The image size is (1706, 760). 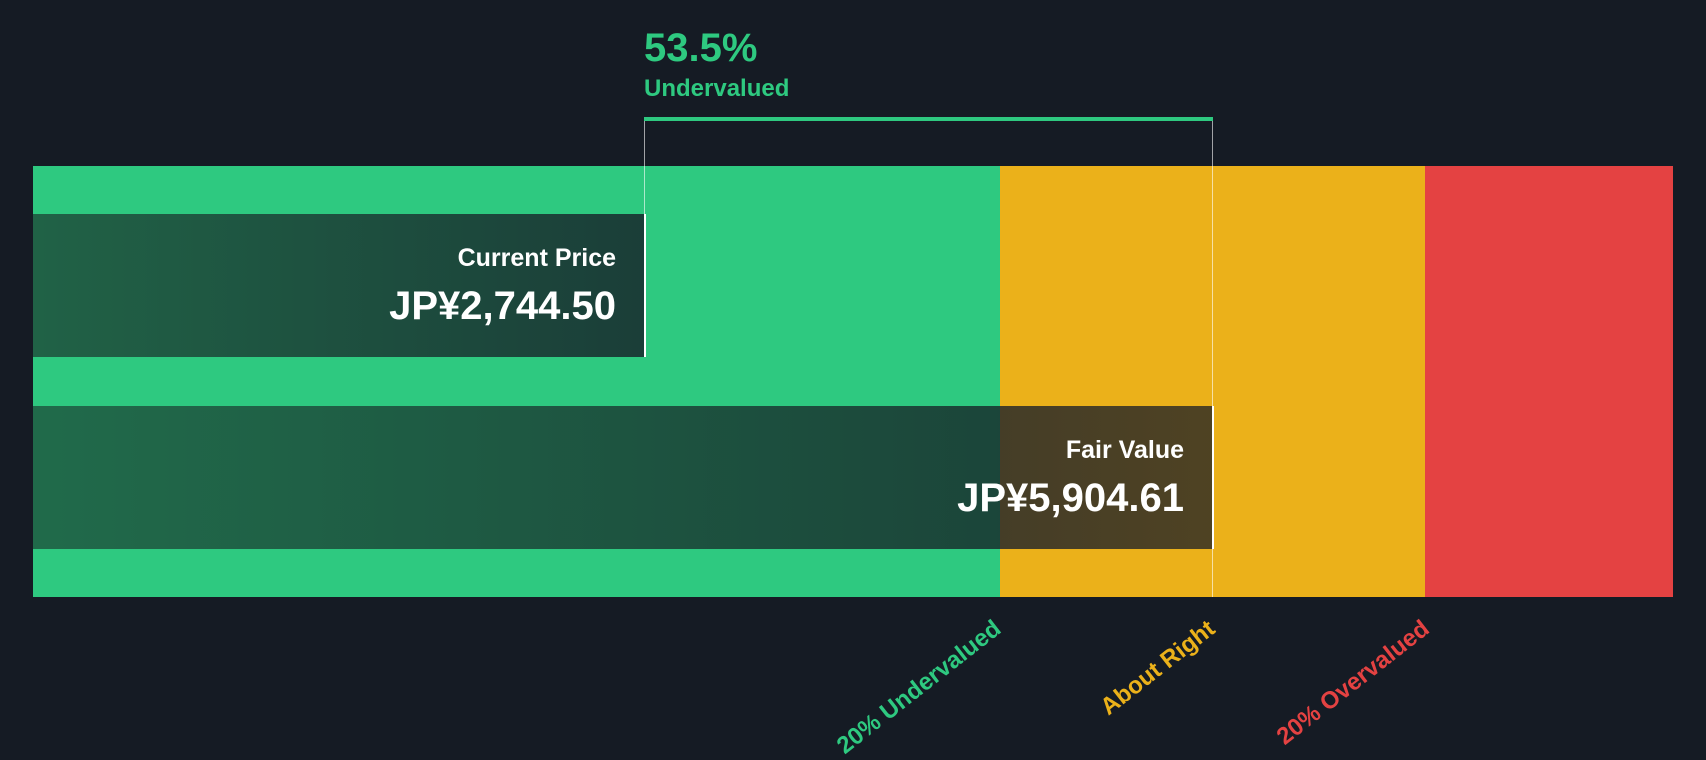 What do you see at coordinates (717, 88) in the screenshot?
I see `discount-label: Undervalued` at bounding box center [717, 88].